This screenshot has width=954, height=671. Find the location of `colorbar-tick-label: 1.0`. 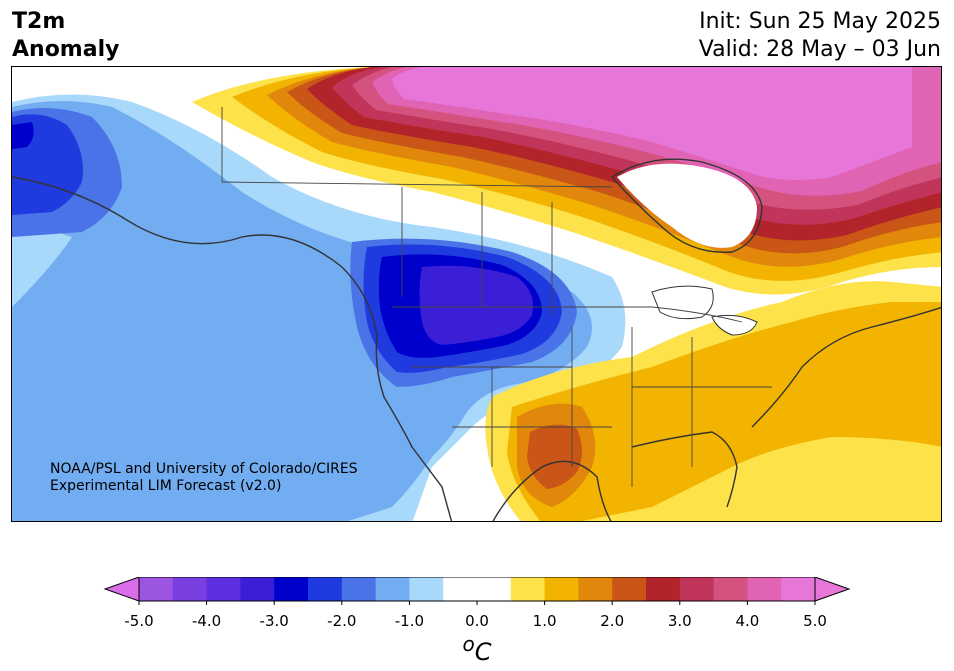

colorbar-tick-label: 1.0 is located at coordinates (544, 621).